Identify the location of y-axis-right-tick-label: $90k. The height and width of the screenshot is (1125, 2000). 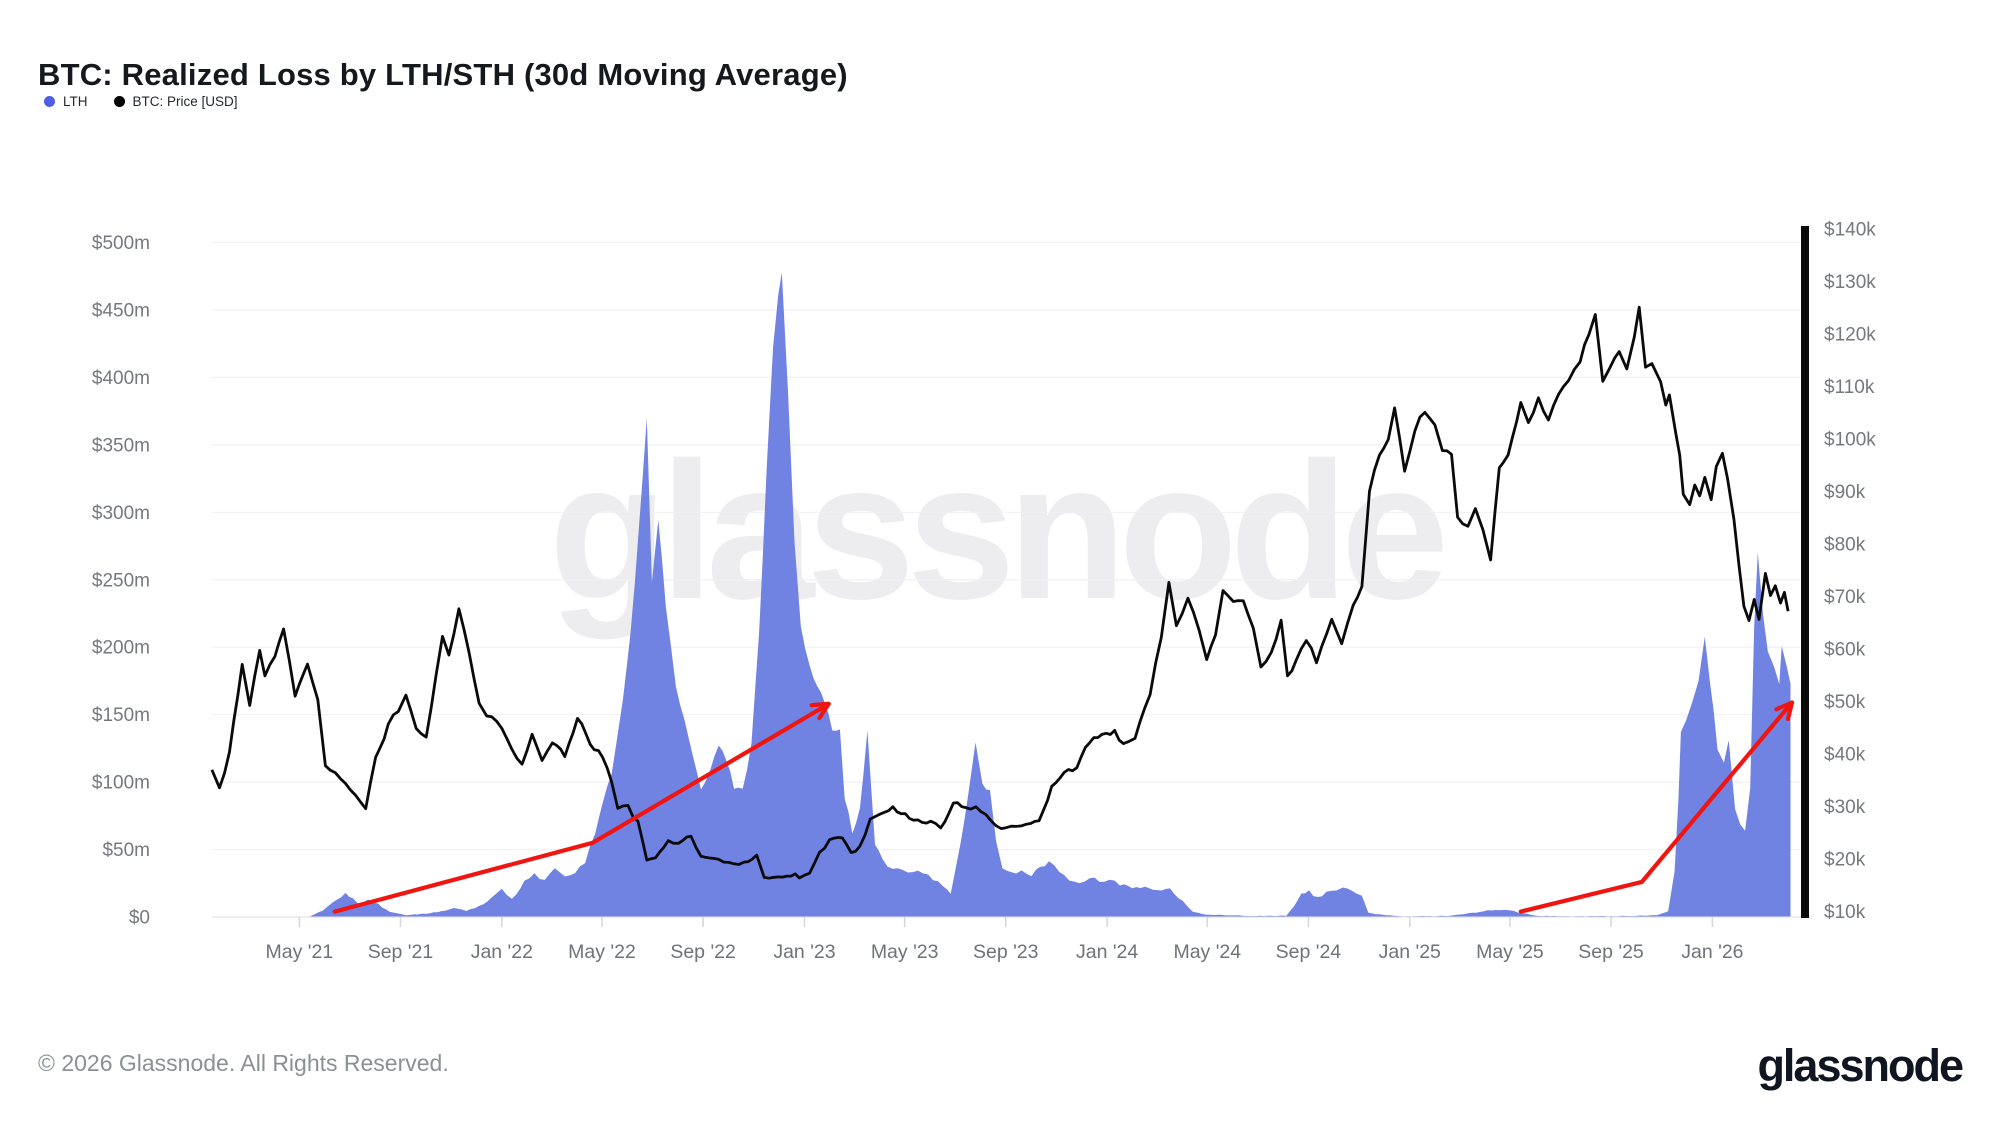
(1845, 492).